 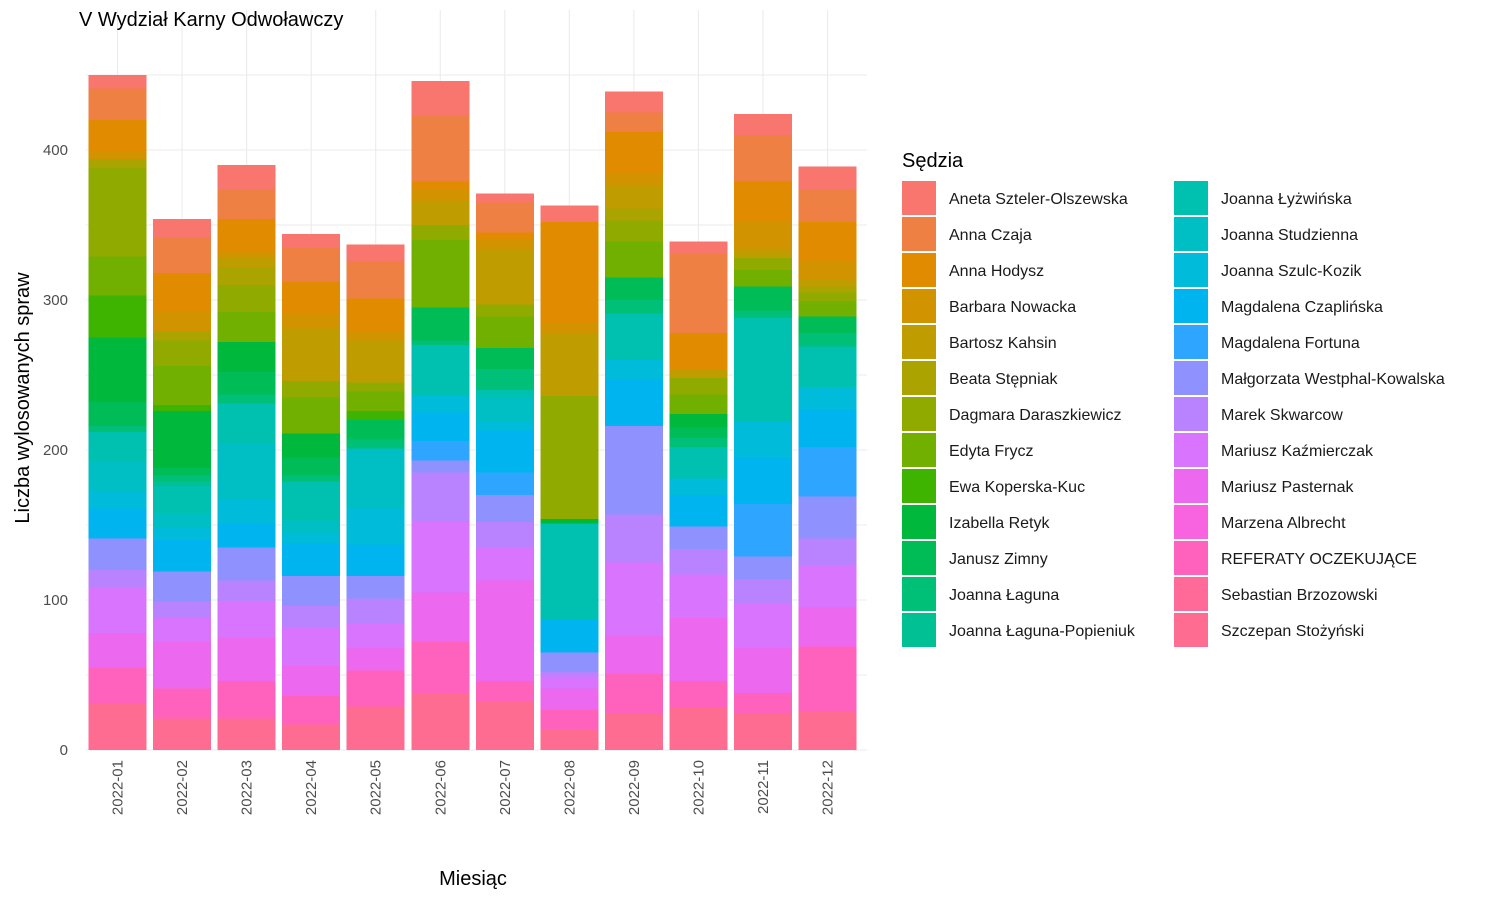 I want to click on legend-label: Bartosz Kahsin, so click(x=1003, y=343).